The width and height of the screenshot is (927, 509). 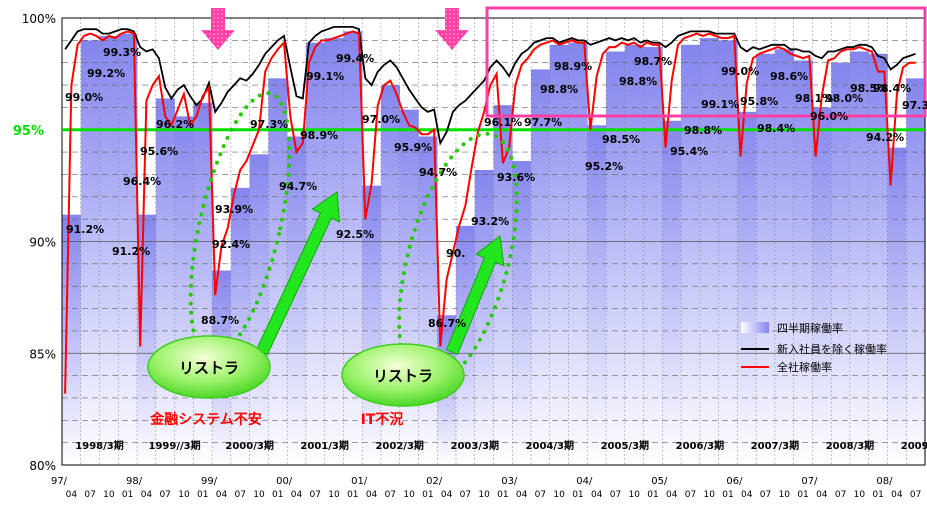 What do you see at coordinates (159, 151) in the screenshot?
I see `value-label: 95.6%` at bounding box center [159, 151].